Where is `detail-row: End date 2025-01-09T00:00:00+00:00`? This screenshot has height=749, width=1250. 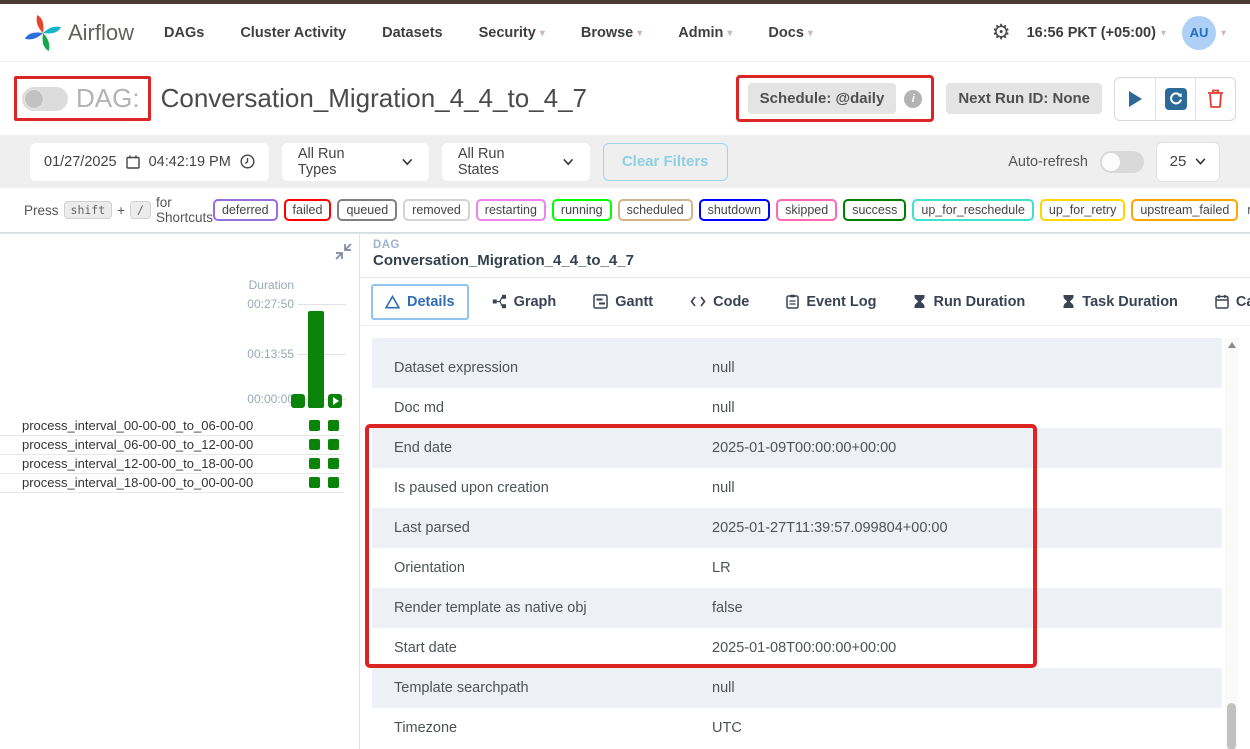 detail-row: End date 2025-01-09T00:00:00+00:00 is located at coordinates (797, 448).